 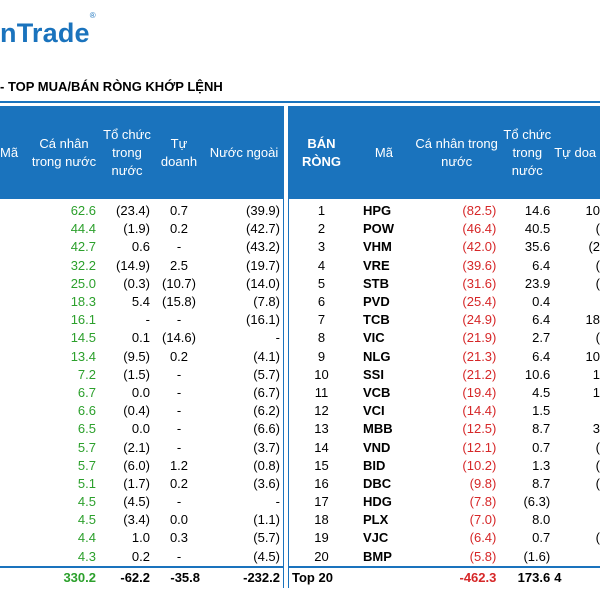 I want to click on cell-foreign: (14.0), so click(x=263, y=283).